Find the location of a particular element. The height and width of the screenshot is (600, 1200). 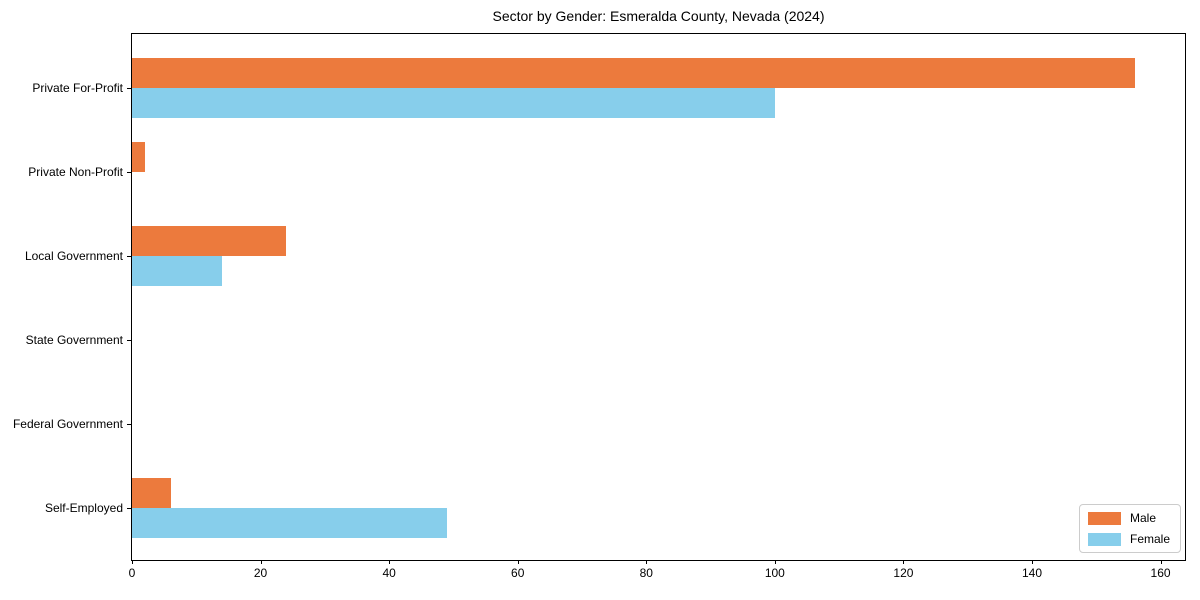

x-tick-label-160: 160 is located at coordinates (1160, 573).